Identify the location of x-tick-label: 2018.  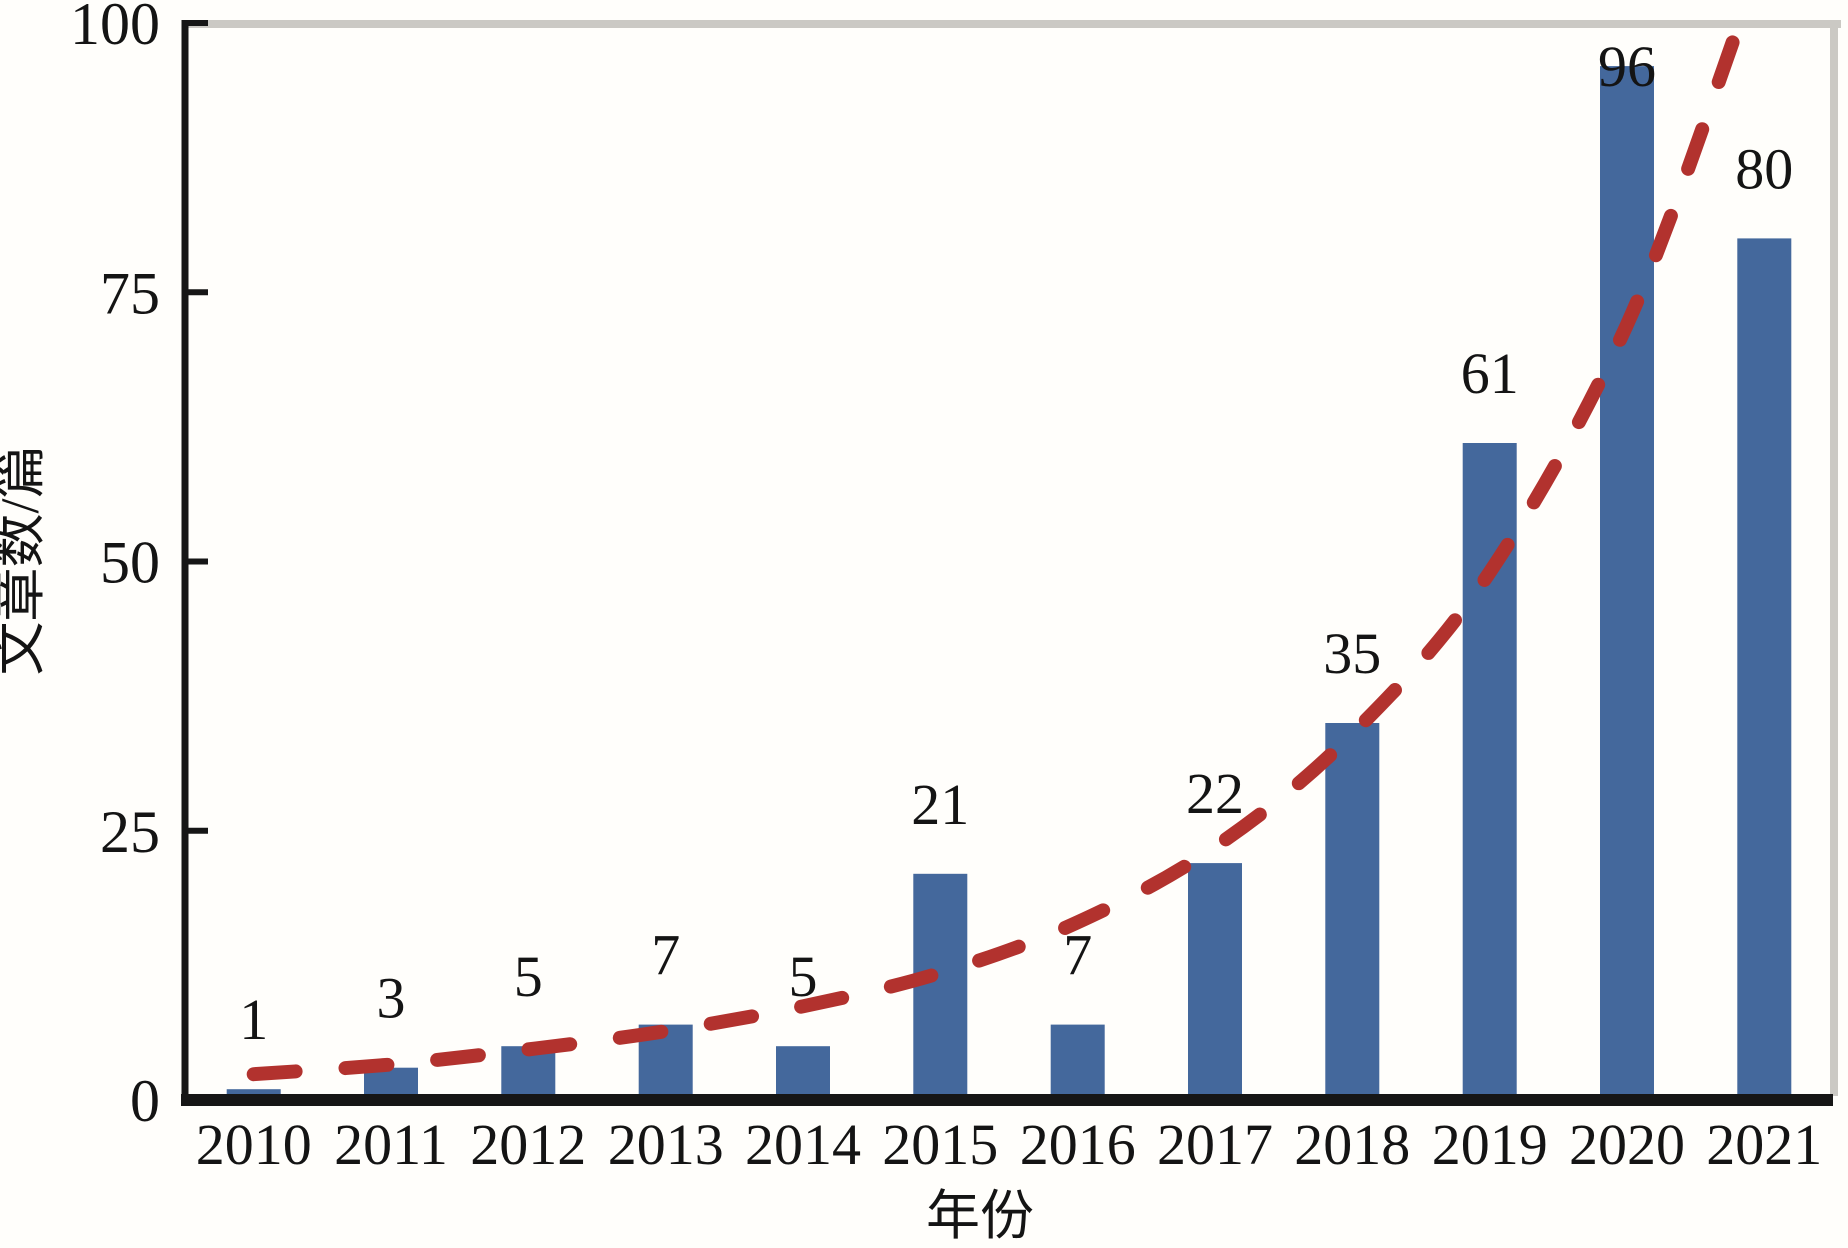
(1352, 1144).